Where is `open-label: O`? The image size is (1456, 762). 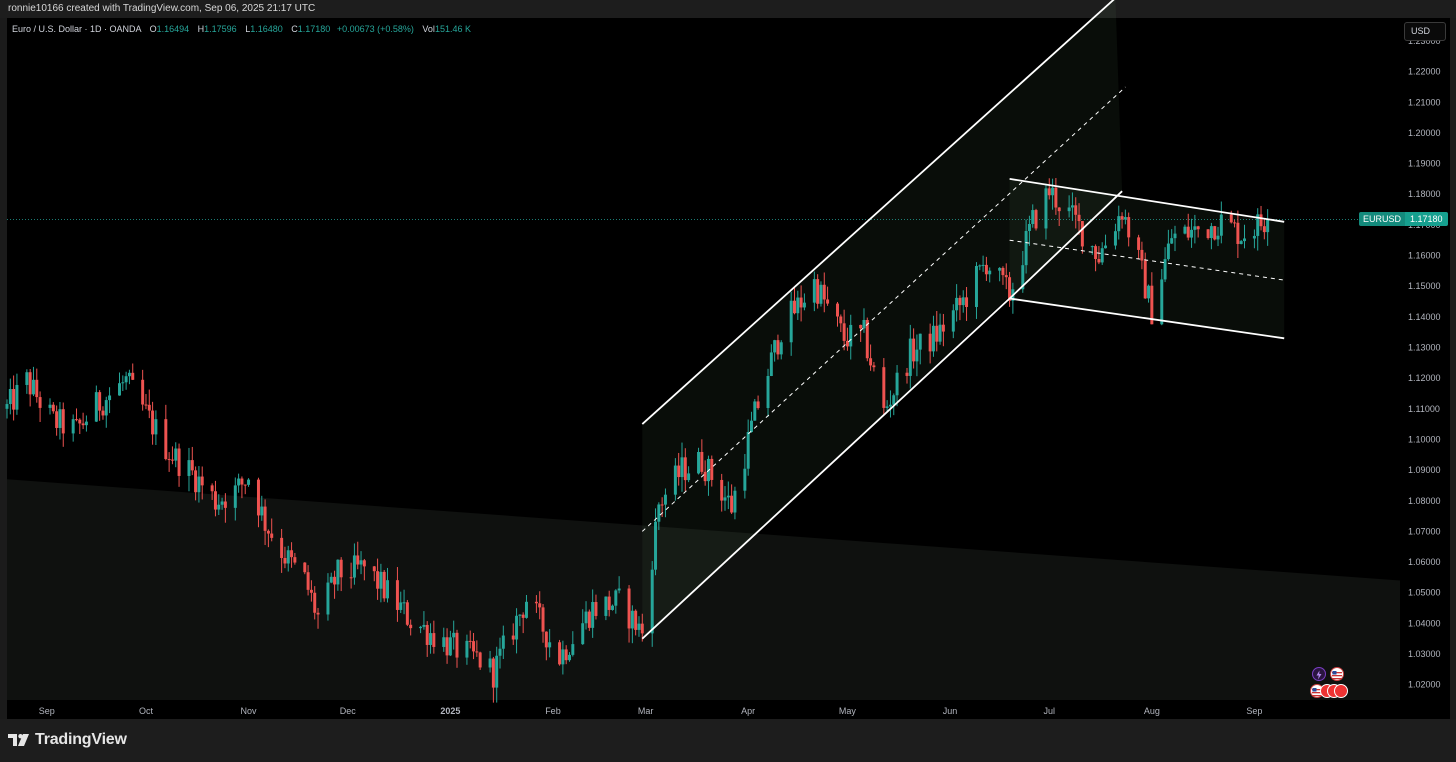
open-label: O is located at coordinates (153, 29).